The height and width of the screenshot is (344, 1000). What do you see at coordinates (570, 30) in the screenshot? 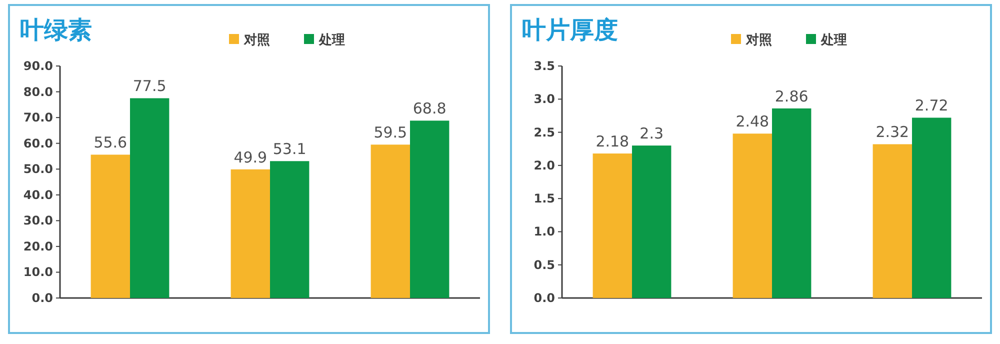
I see `chart-title: 叶片厚度` at bounding box center [570, 30].